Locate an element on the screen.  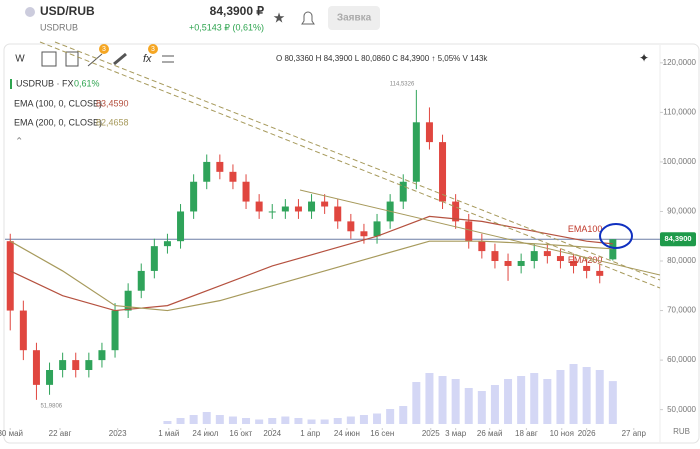
last-price-label: 84,3900 is located at coordinates (677, 238).